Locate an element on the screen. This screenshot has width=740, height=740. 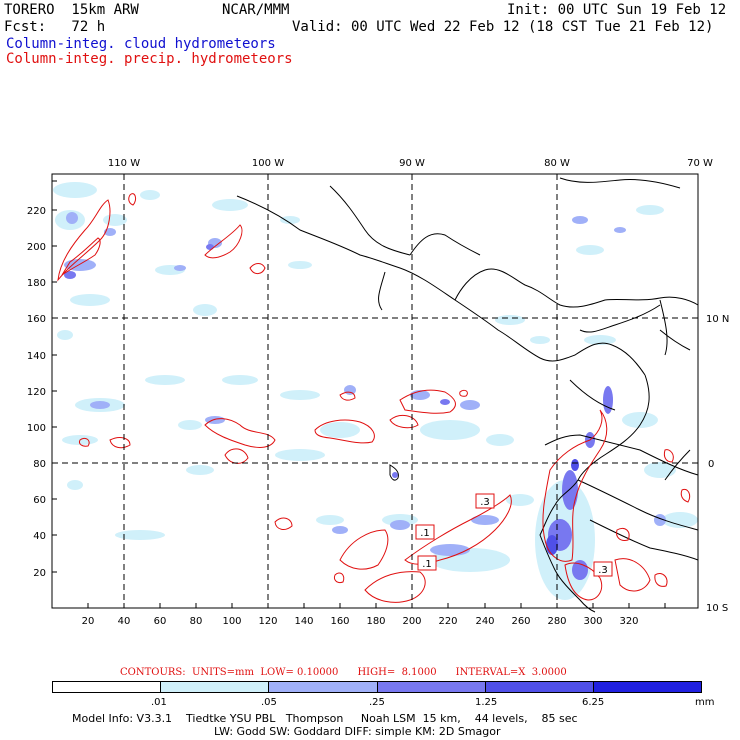
x-tick-marks is located at coordinates (376, 605).